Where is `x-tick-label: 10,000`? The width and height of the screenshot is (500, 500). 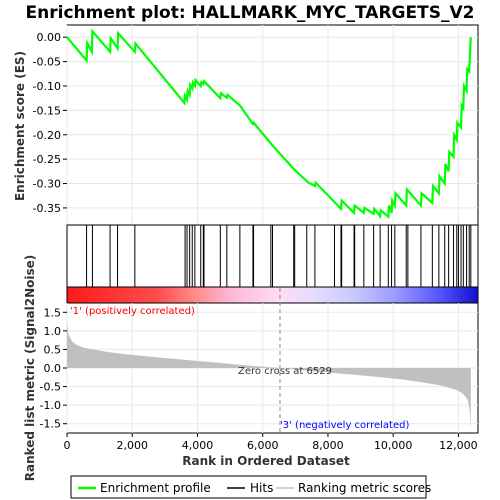 x-tick-label: 10,000 is located at coordinates (393, 445).